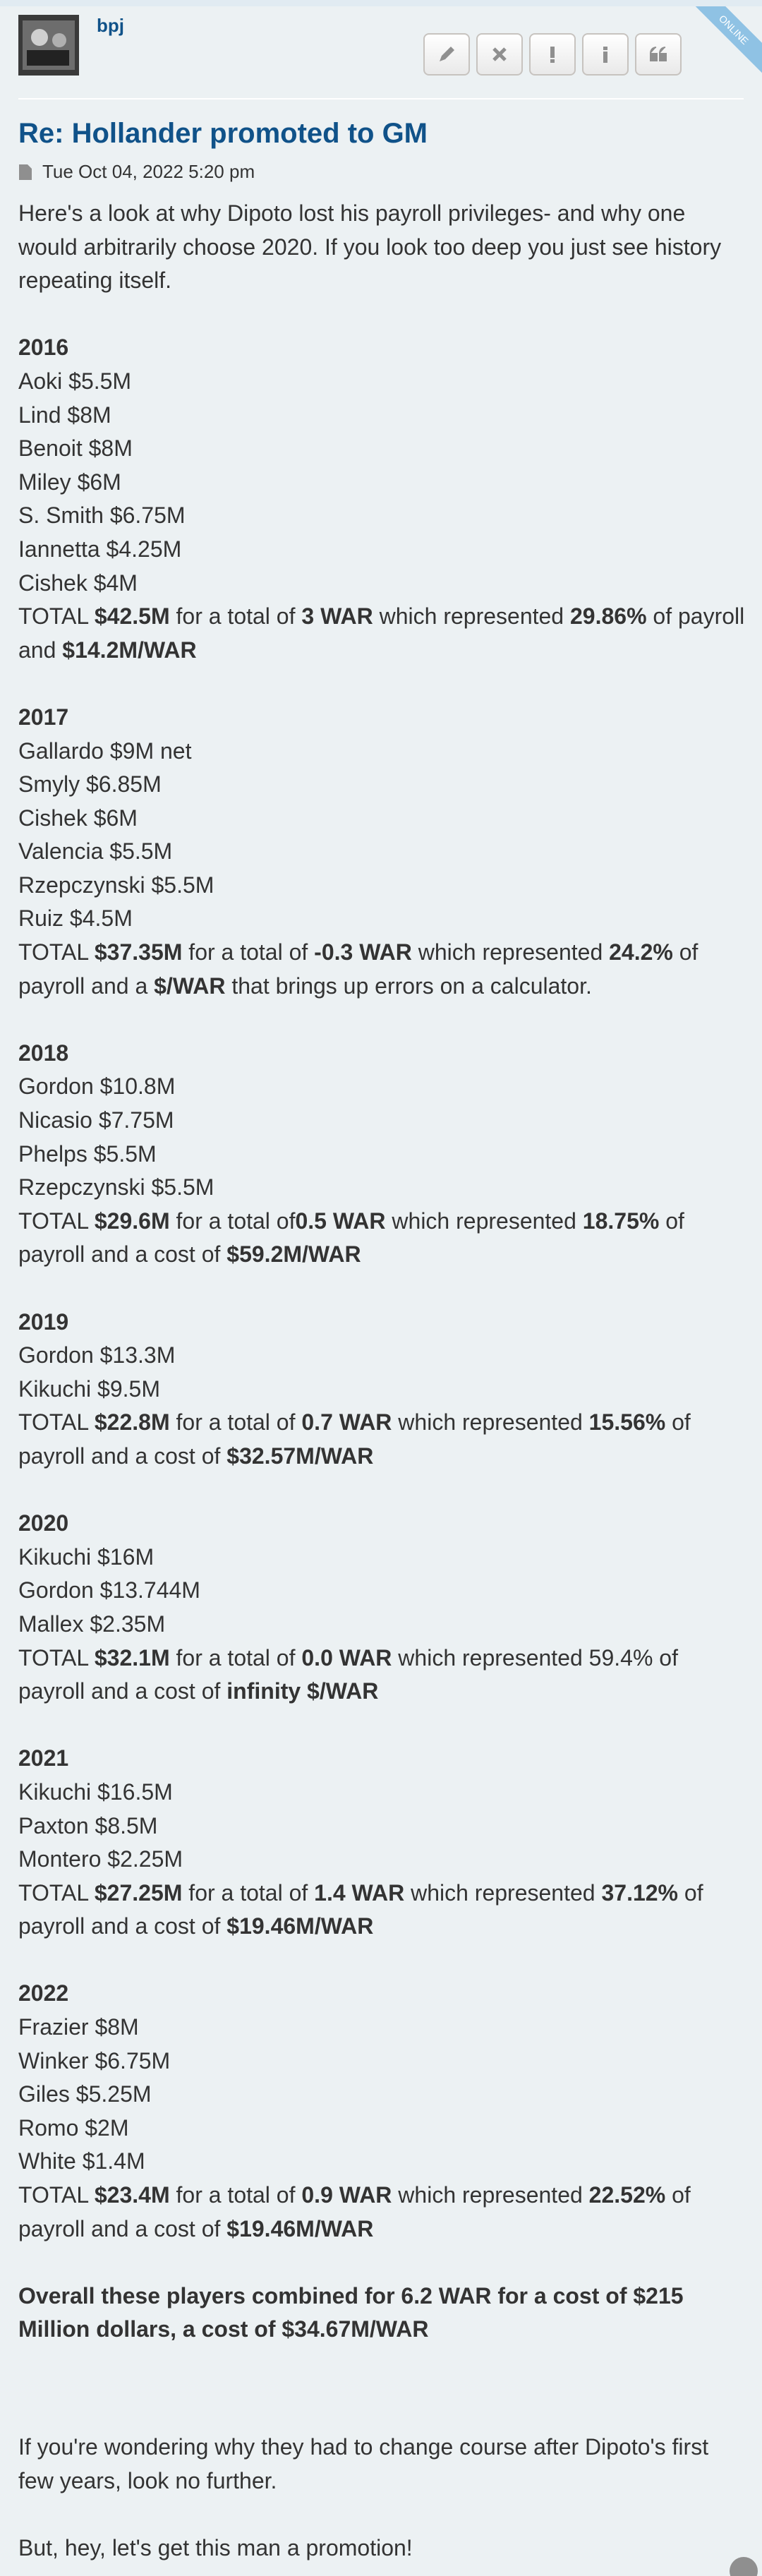  I want to click on year-heading: 2016, so click(43, 348).